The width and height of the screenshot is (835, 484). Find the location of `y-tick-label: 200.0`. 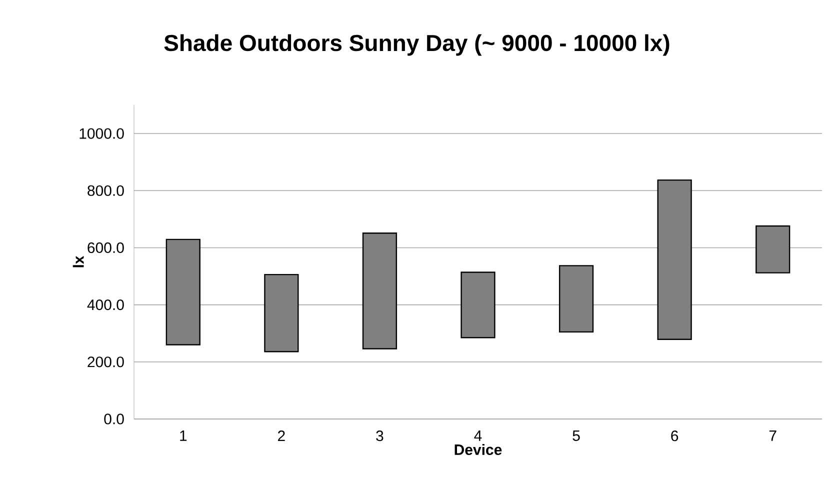

y-tick-label: 200.0 is located at coordinates (106, 362).